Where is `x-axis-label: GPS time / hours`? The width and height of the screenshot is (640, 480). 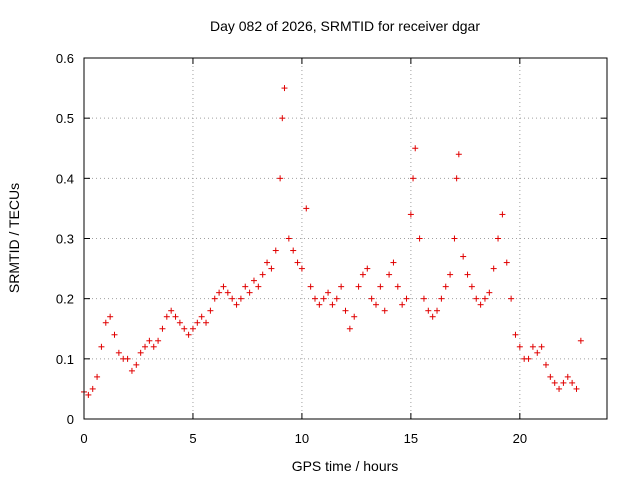
x-axis-label: GPS time / hours is located at coordinates (345, 466).